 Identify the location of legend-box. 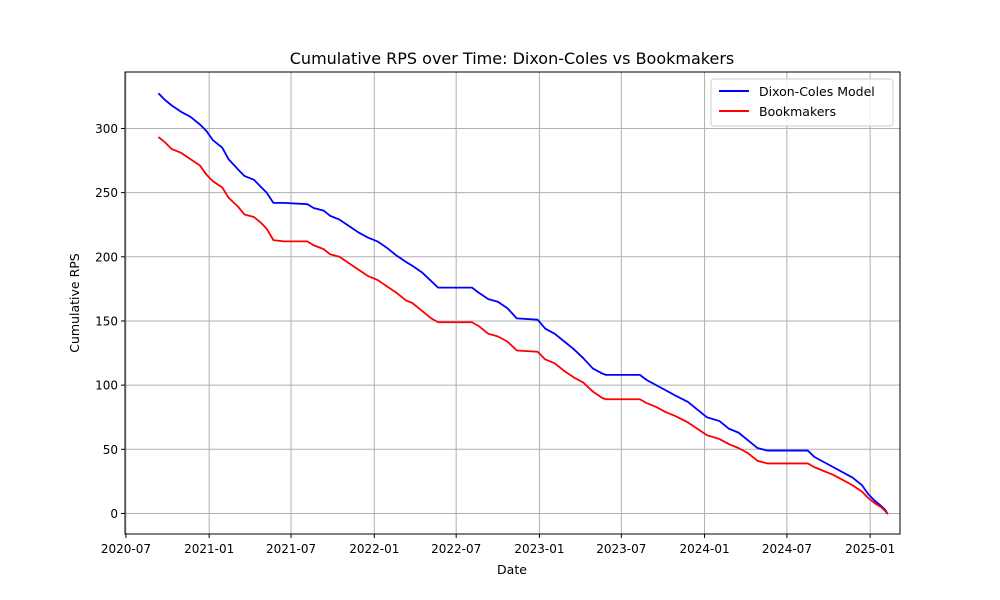
(802, 102).